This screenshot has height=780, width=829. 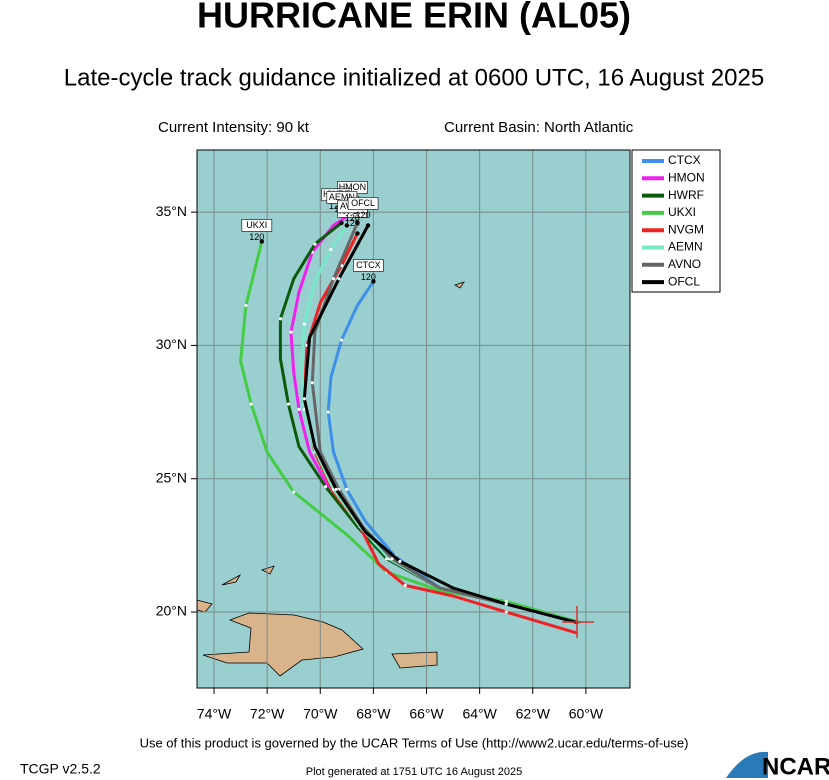 I want to click on legend-label: UKXI, so click(x=682, y=212).